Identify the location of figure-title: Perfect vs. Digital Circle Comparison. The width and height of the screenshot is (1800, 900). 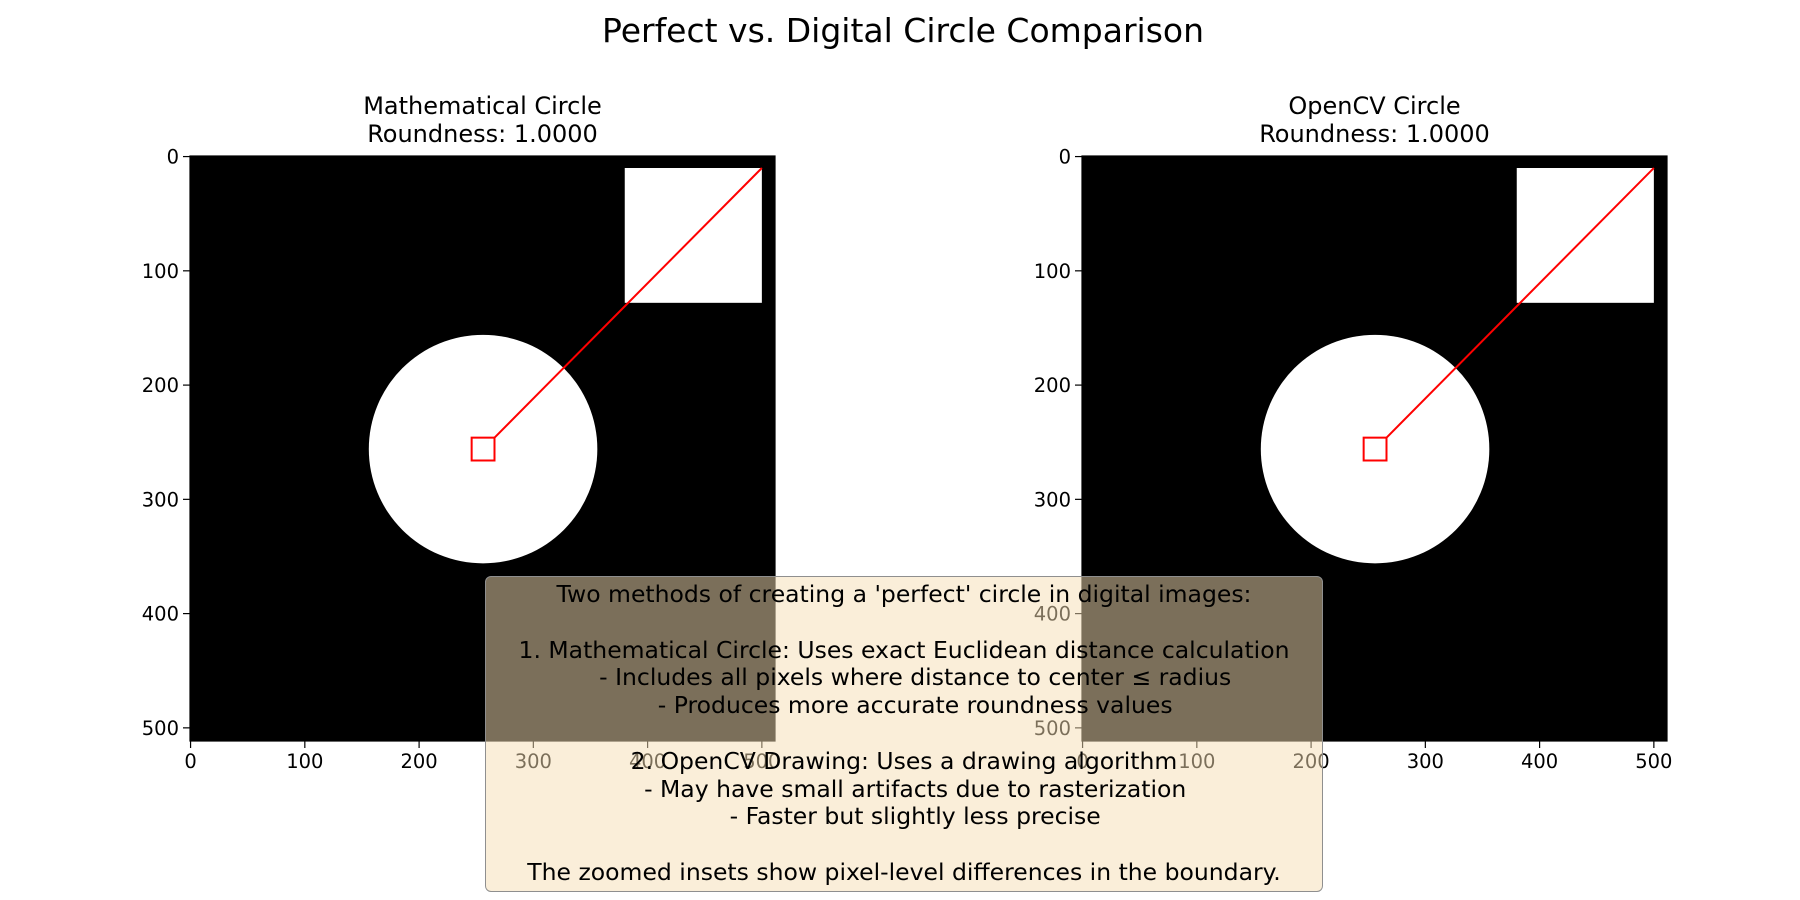
(903, 30).